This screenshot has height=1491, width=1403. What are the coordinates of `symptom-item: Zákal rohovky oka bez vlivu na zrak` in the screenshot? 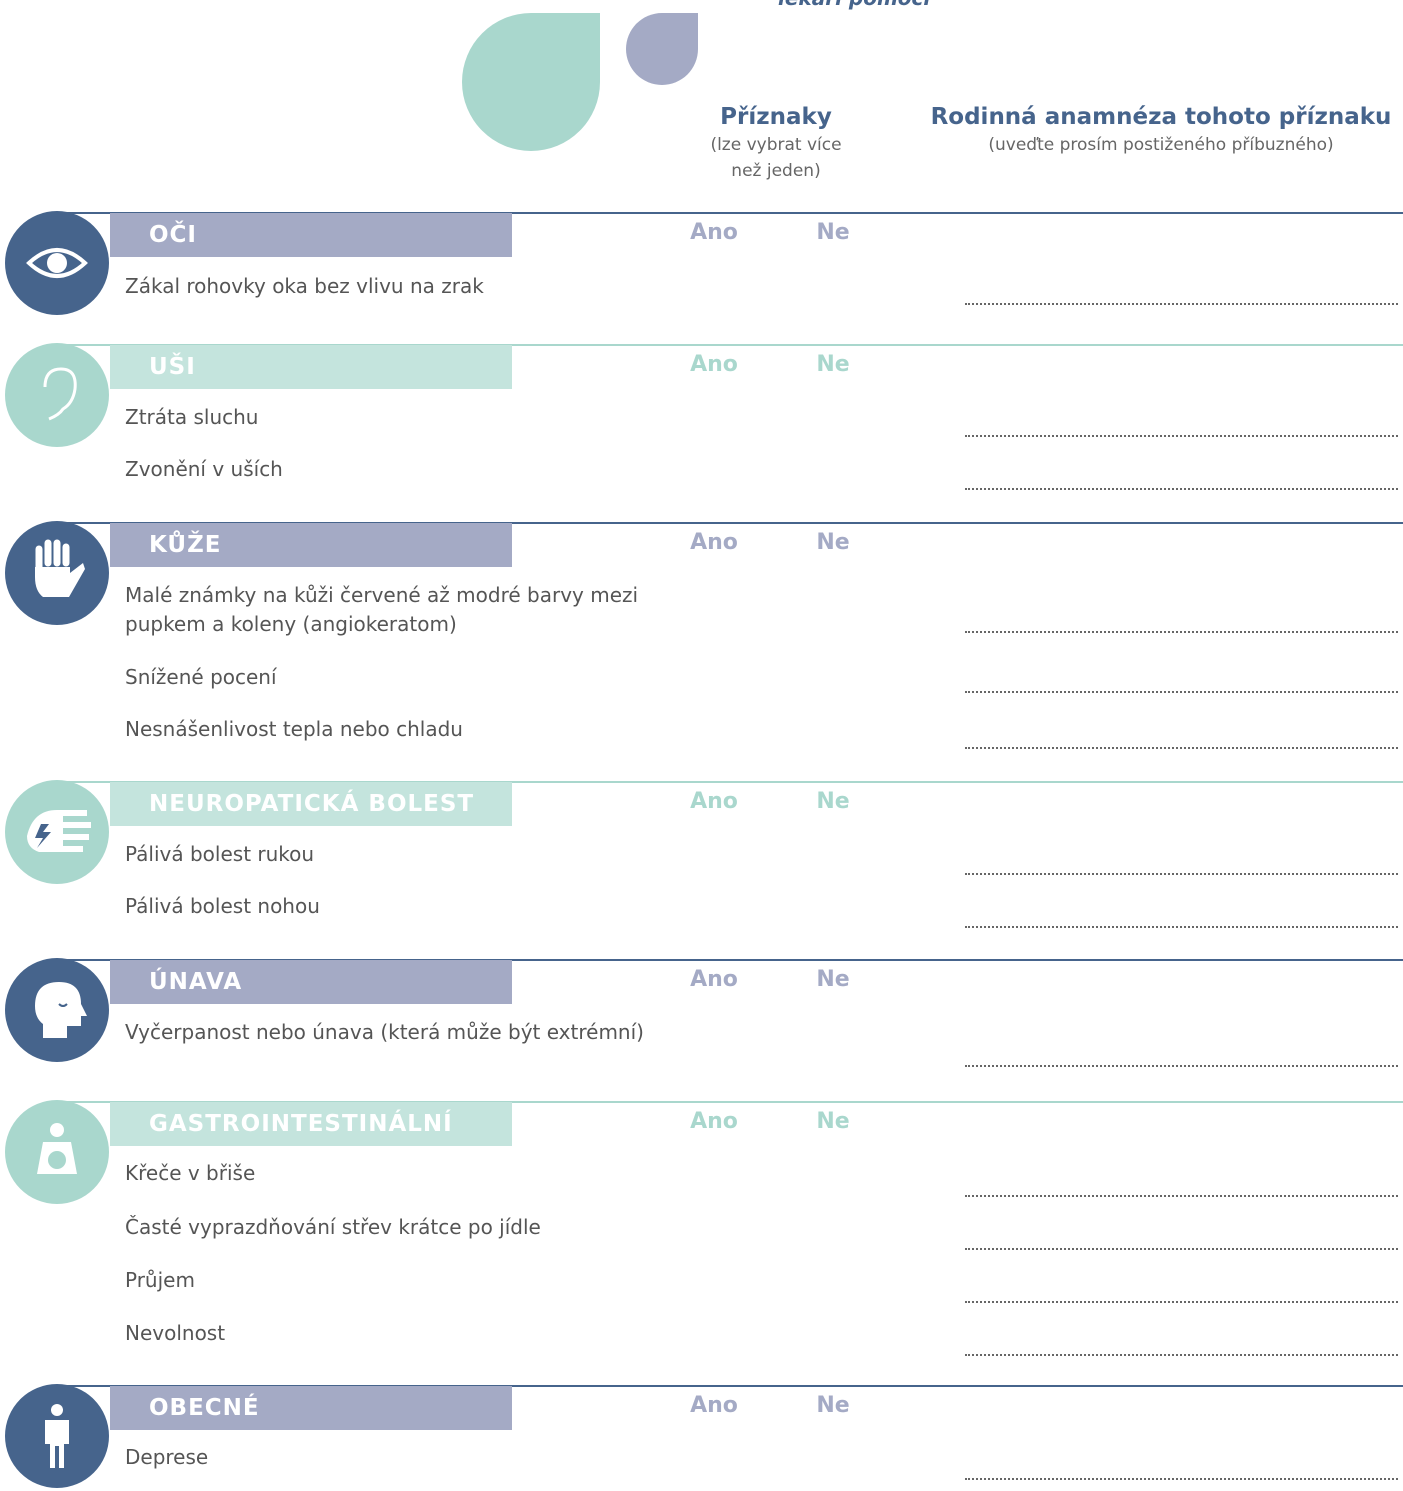 It's located at (304, 286).